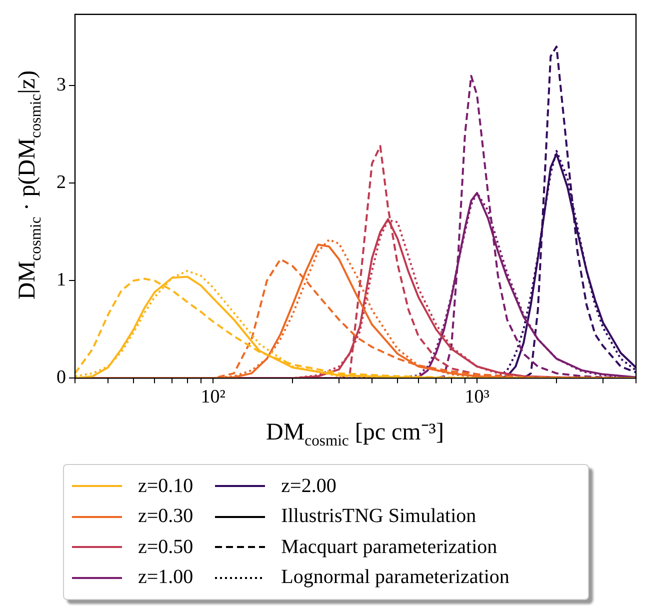 The image size is (655, 609). What do you see at coordinates (166, 516) in the screenshot?
I see `legend-label: z=0.30` at bounding box center [166, 516].